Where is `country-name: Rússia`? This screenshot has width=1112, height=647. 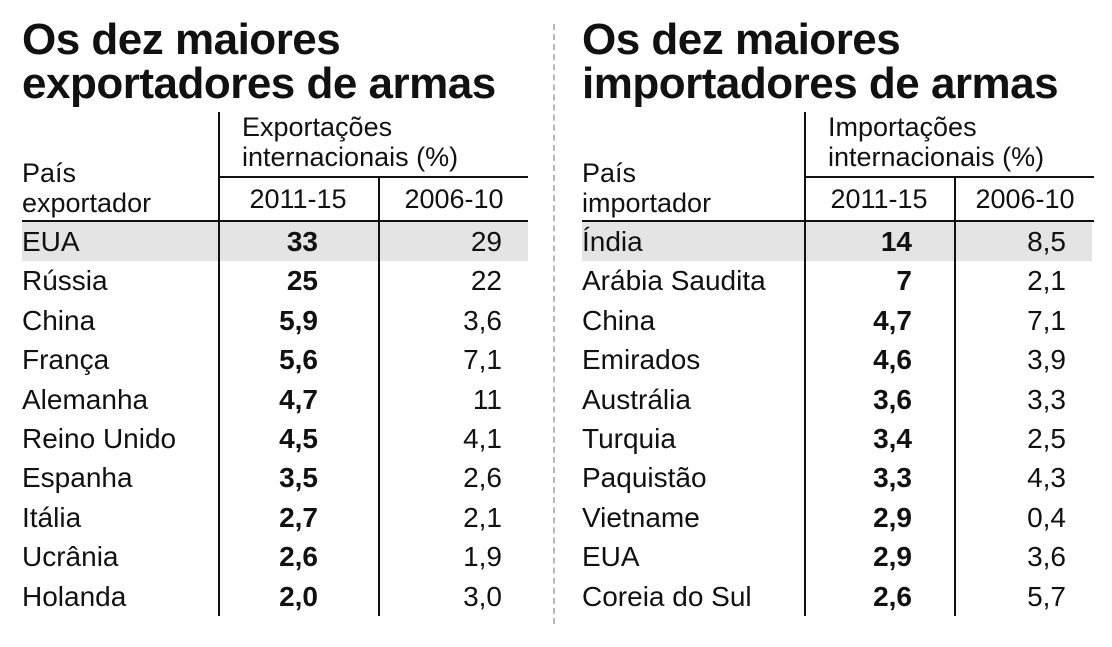 country-name: Rússia is located at coordinates (65, 281).